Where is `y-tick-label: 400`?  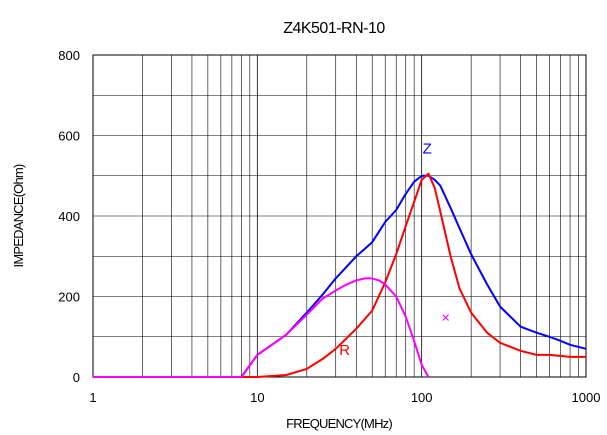 y-tick-label: 400 is located at coordinates (69, 216).